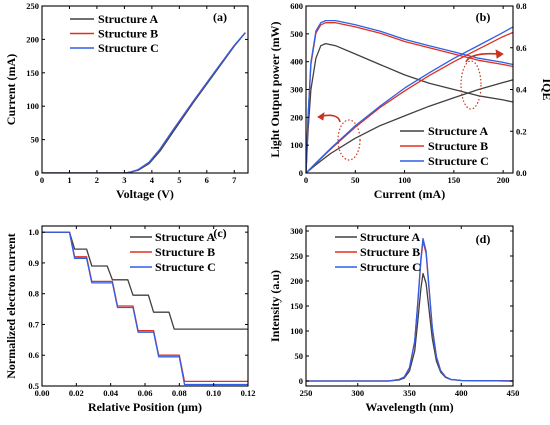 This screenshot has height=425, width=550. Describe the element at coordinates (145, 194) in the screenshot. I see `x-axis-title: Voltage (V)` at that location.